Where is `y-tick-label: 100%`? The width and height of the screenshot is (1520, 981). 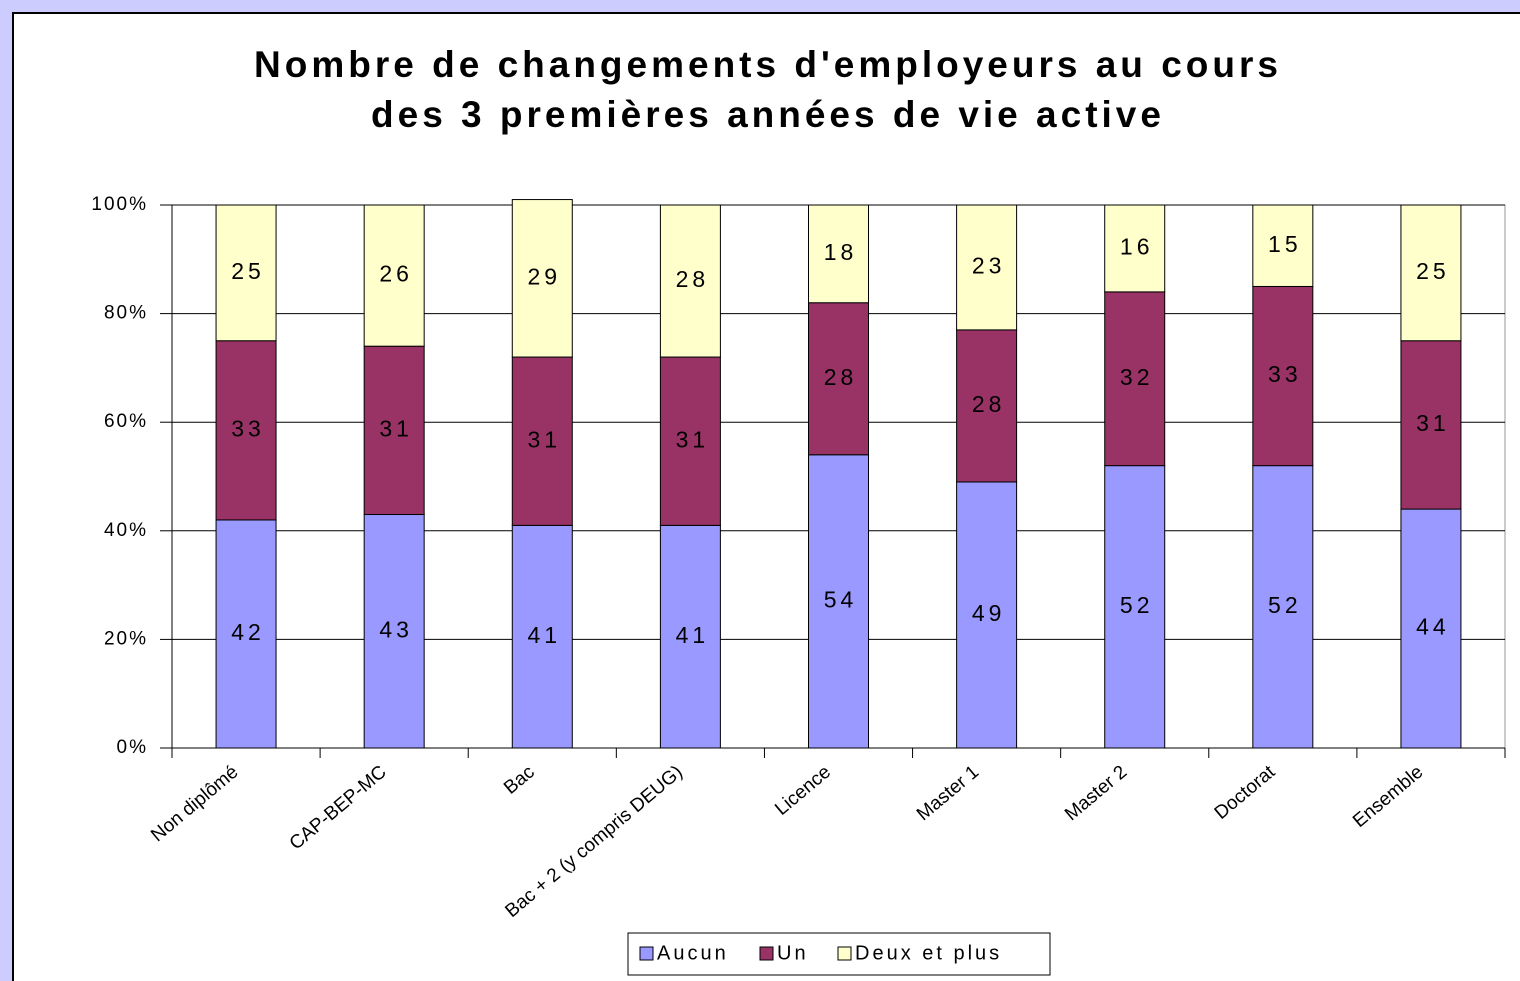
y-tick-label: 100% is located at coordinates (119, 204).